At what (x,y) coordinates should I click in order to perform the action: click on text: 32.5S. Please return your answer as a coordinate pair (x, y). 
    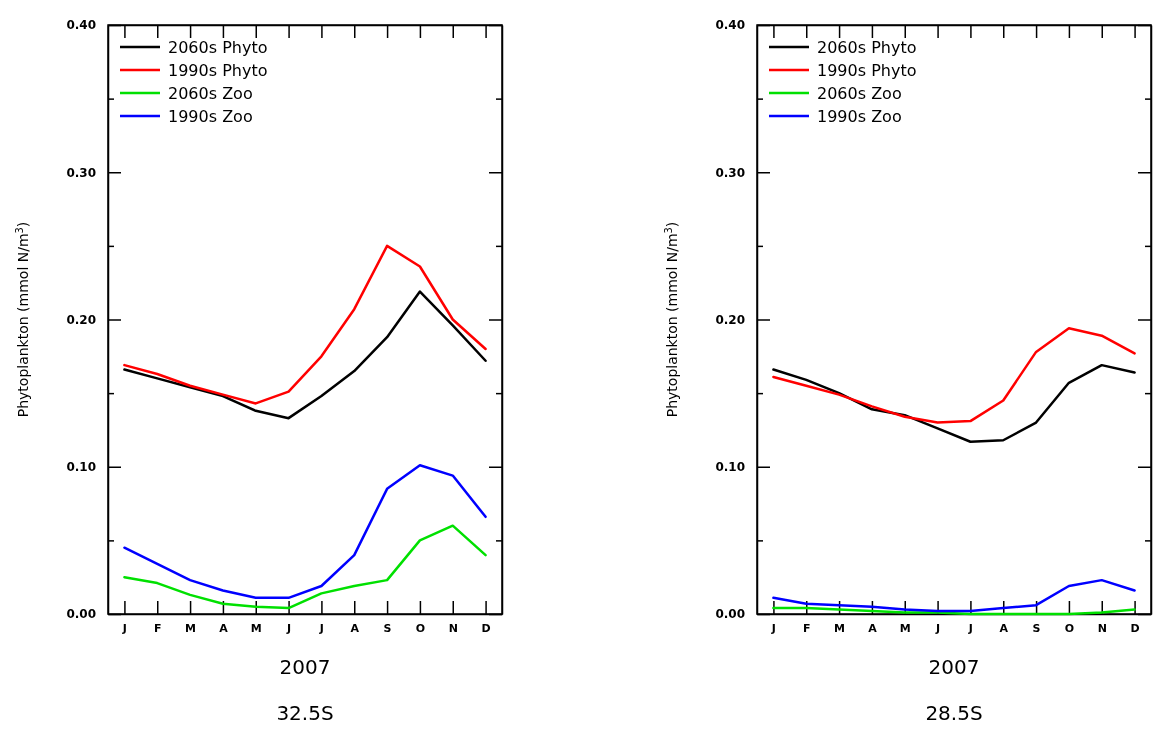
    Looking at the image, I should click on (305, 713).